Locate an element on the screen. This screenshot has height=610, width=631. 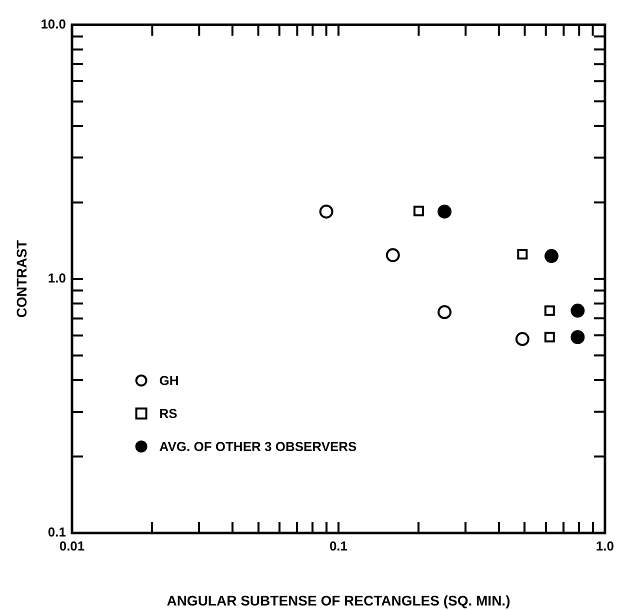
y-tick-label: 10.0 is located at coordinates (53, 24).